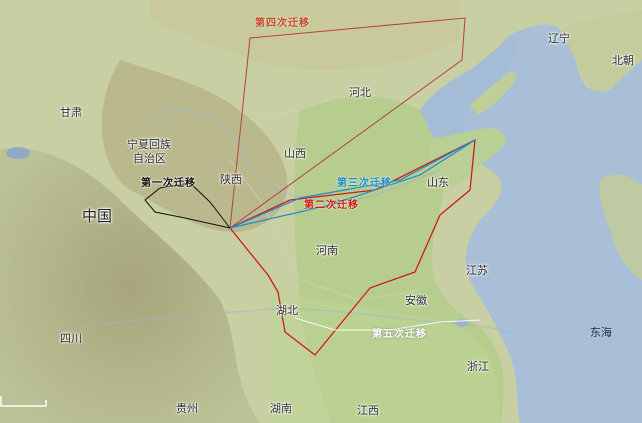  Describe the element at coordinates (620, 227) in the screenshot. I see `korea-south` at that location.